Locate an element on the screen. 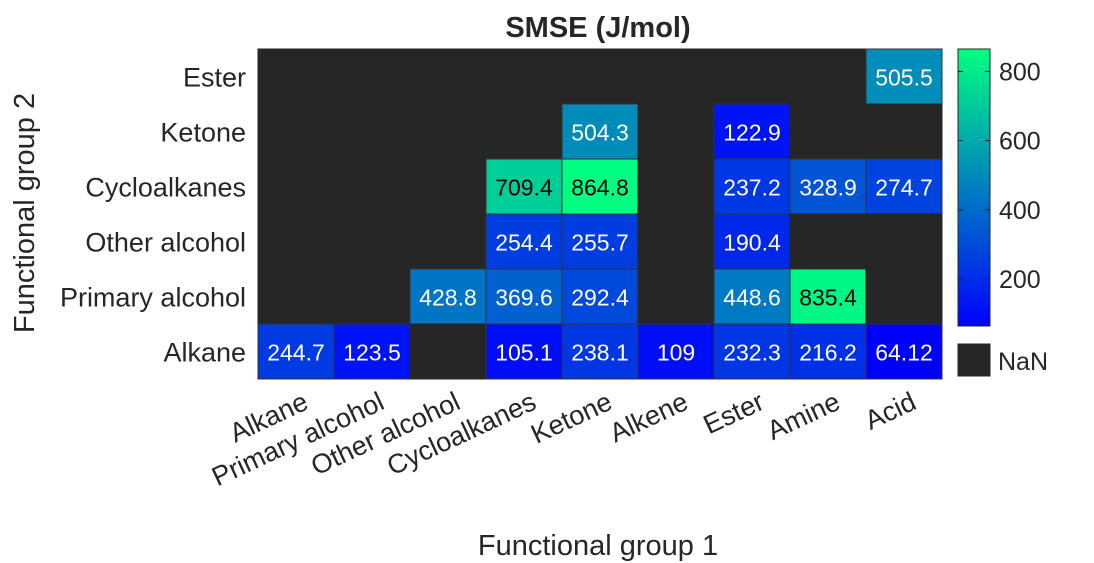  cell-value-label: 254.4 is located at coordinates (524, 243).